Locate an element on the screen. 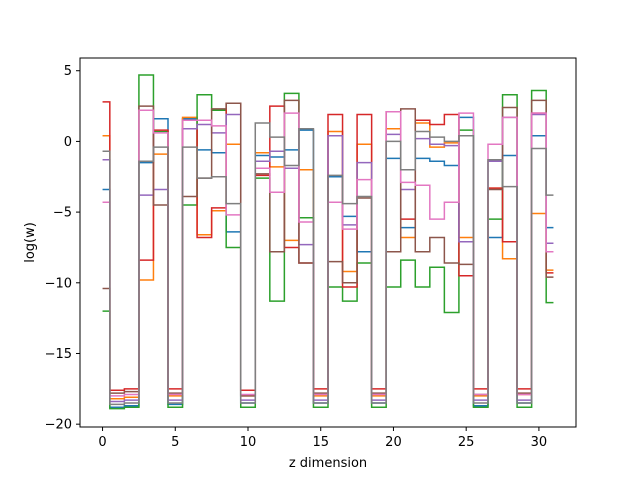 Image resolution: width=640 pixels, height=480 pixels. y-tick-label: 0 is located at coordinates (68, 142).